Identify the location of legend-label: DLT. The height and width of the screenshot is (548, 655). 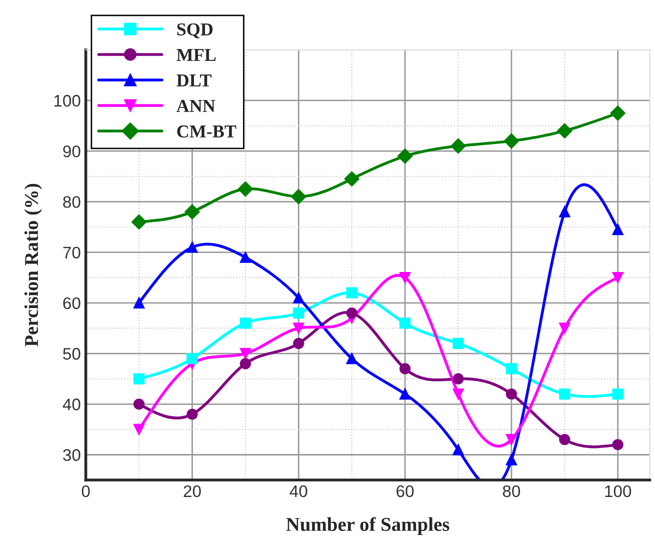
(194, 80).